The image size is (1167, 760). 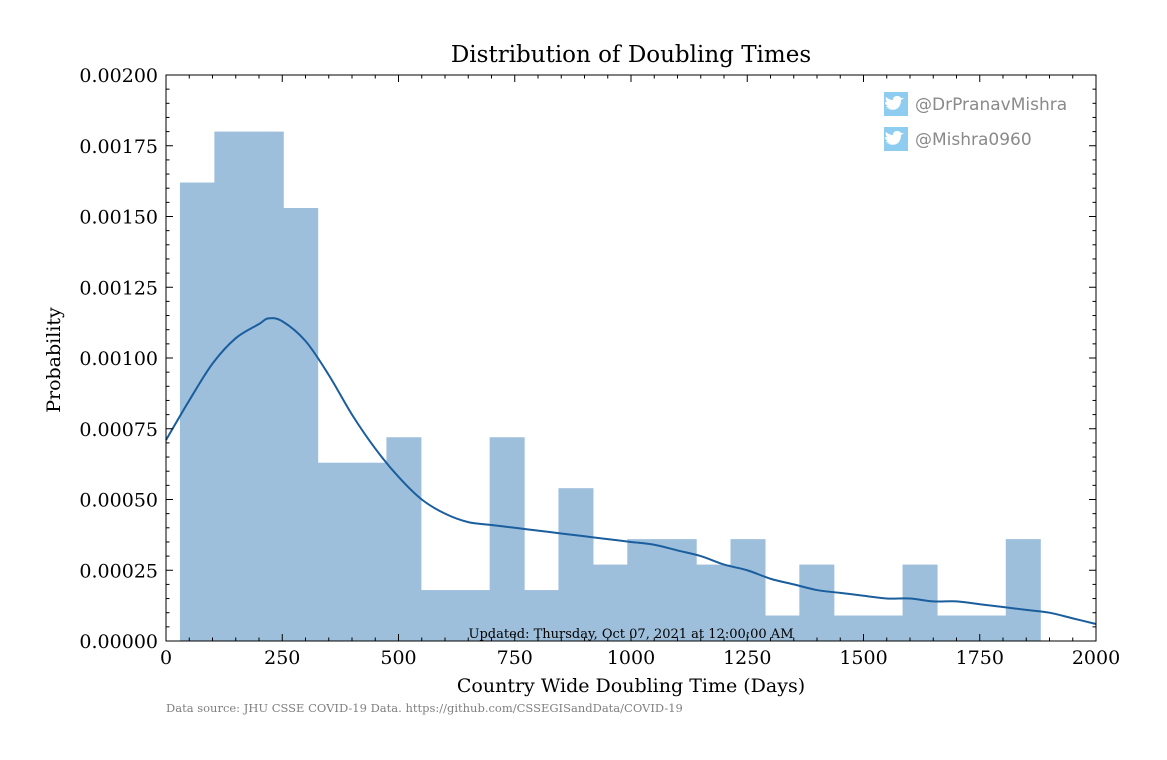 What do you see at coordinates (631, 55) in the screenshot?
I see `chart-title: Distribution of Doubling Times` at bounding box center [631, 55].